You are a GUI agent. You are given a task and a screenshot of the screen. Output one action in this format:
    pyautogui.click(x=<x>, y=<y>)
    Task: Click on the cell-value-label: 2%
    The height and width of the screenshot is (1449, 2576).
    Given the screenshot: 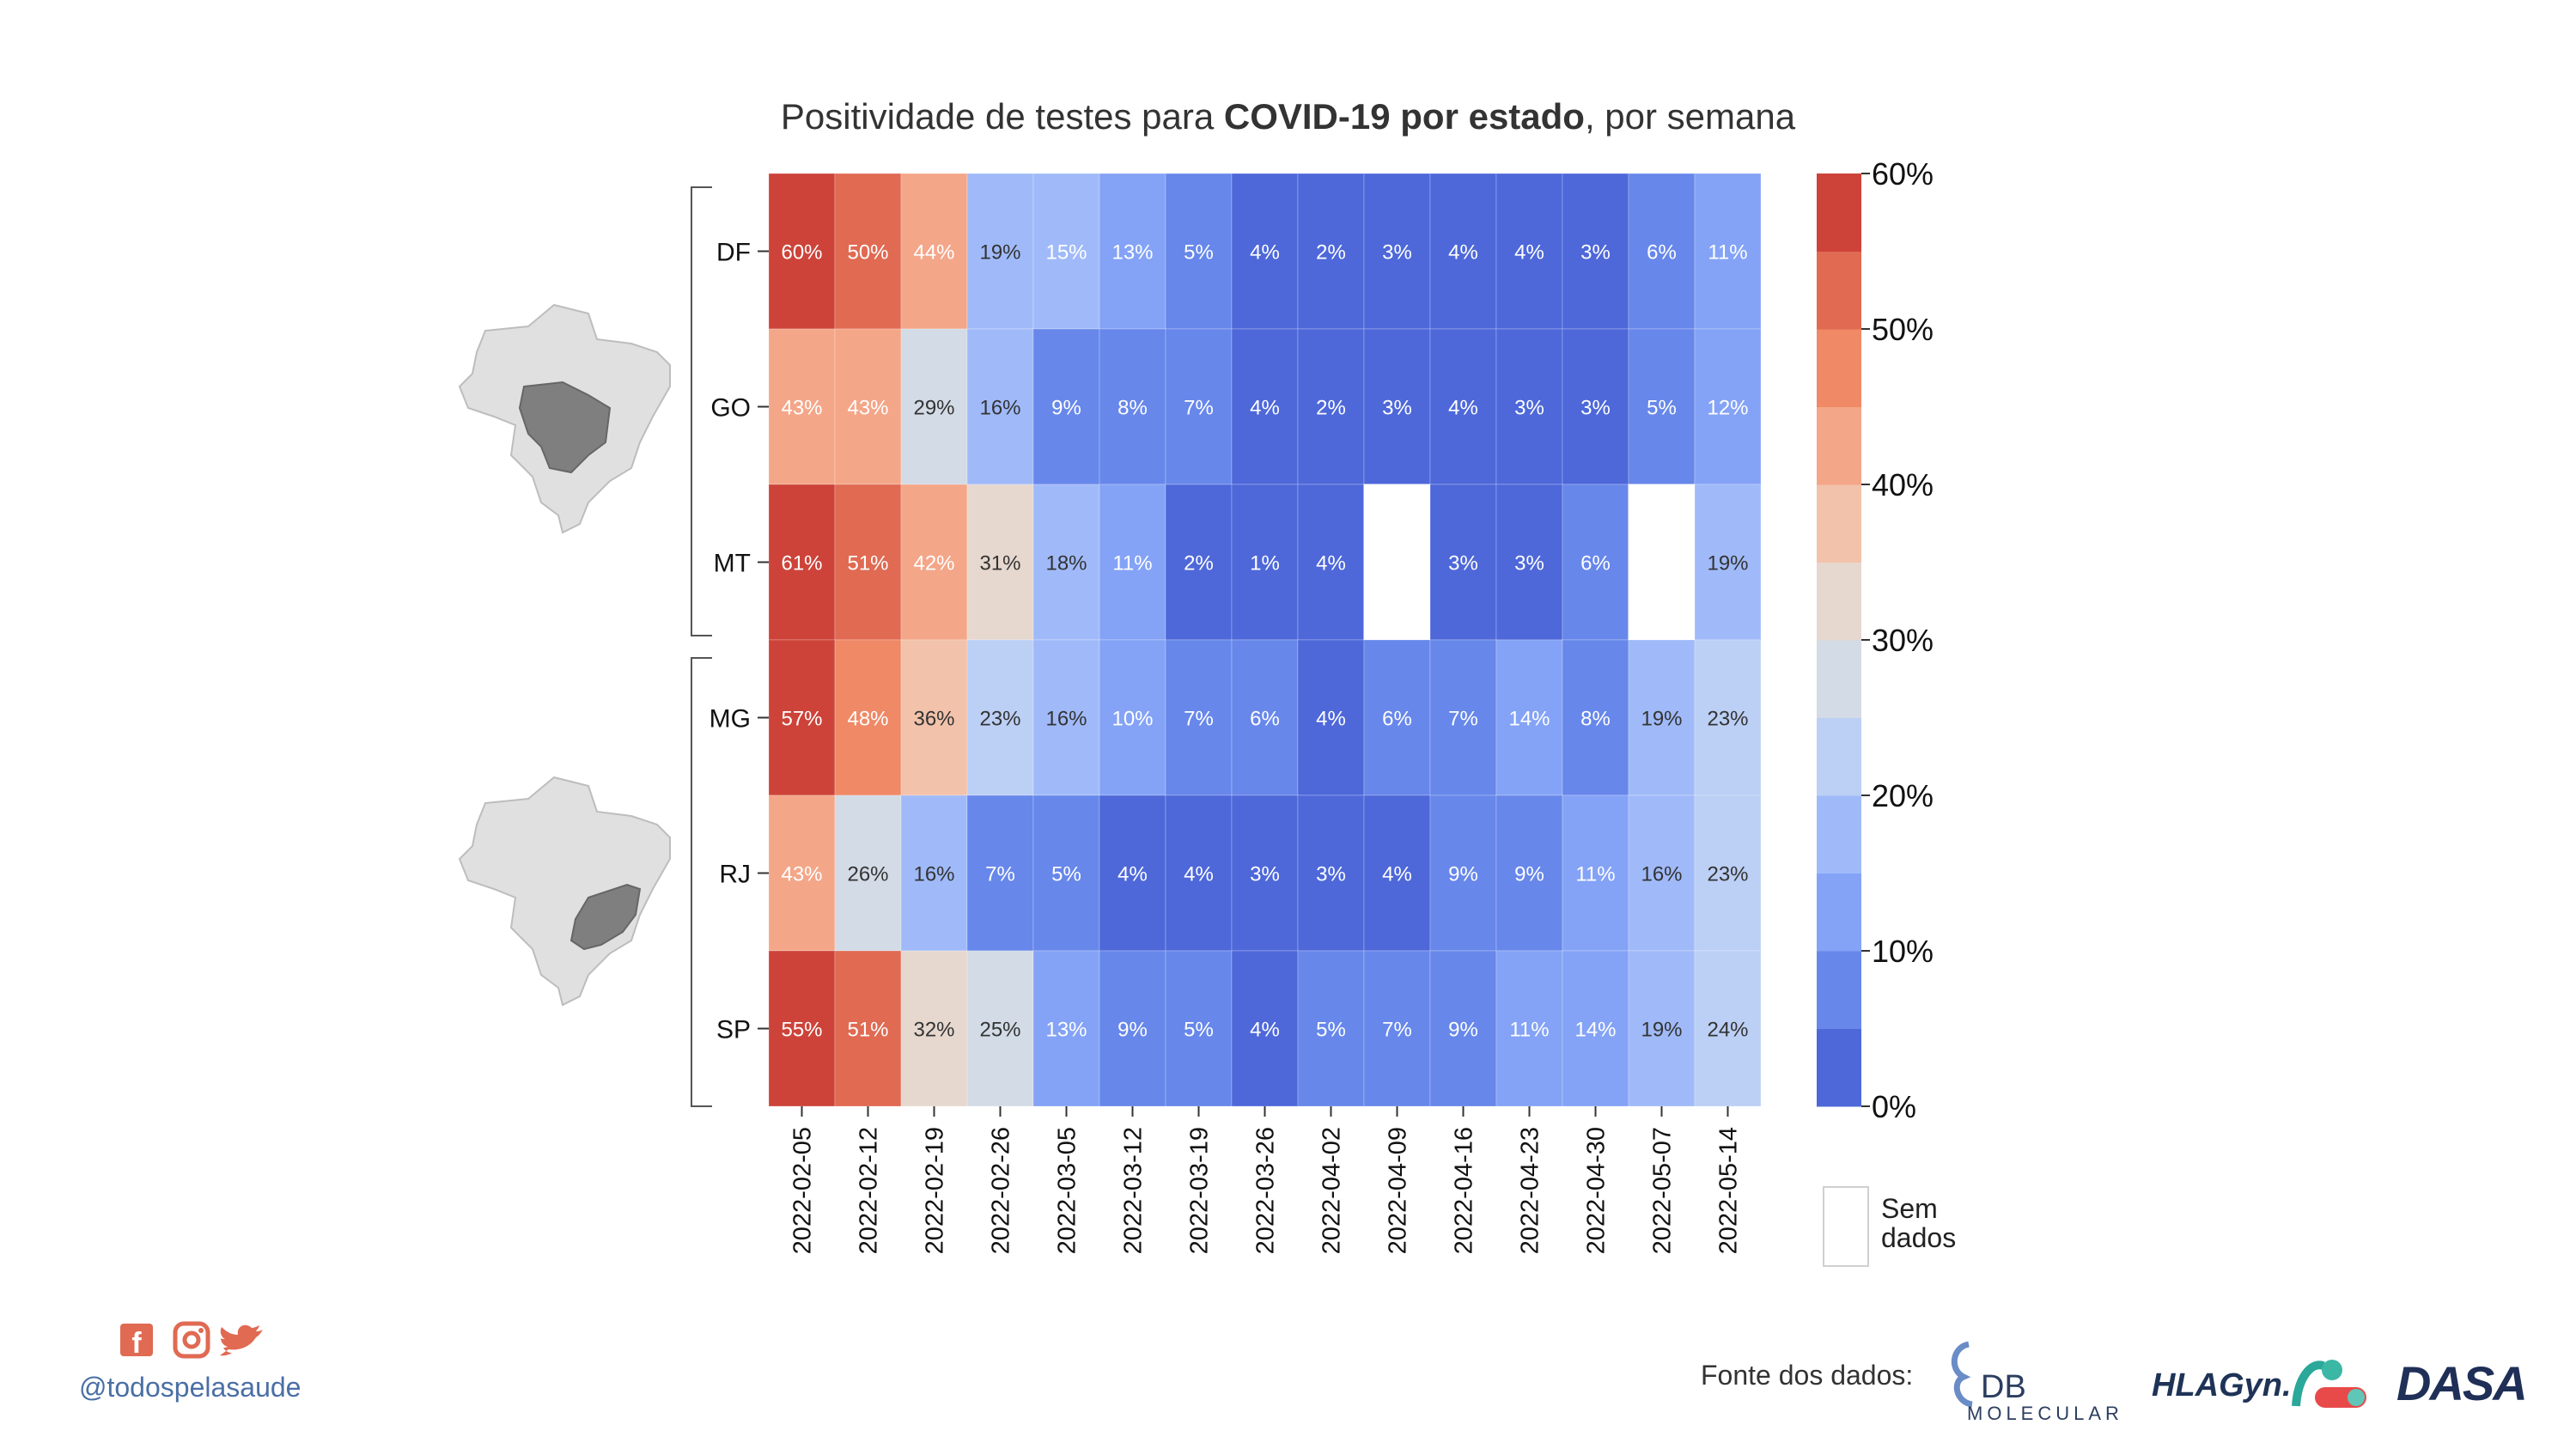 What is the action you would take?
    pyautogui.click(x=1331, y=253)
    